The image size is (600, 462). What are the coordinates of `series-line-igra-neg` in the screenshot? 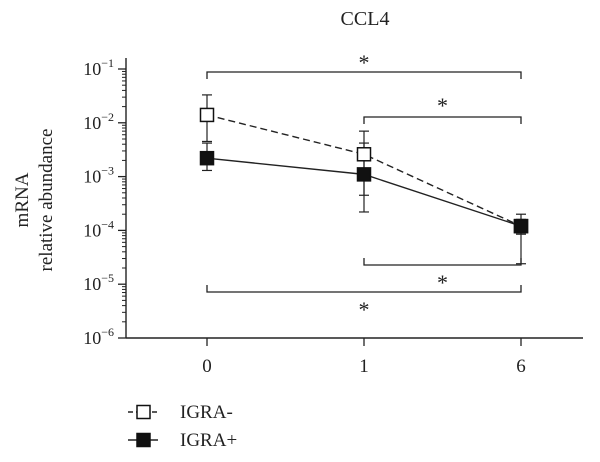 It's located at (364, 170).